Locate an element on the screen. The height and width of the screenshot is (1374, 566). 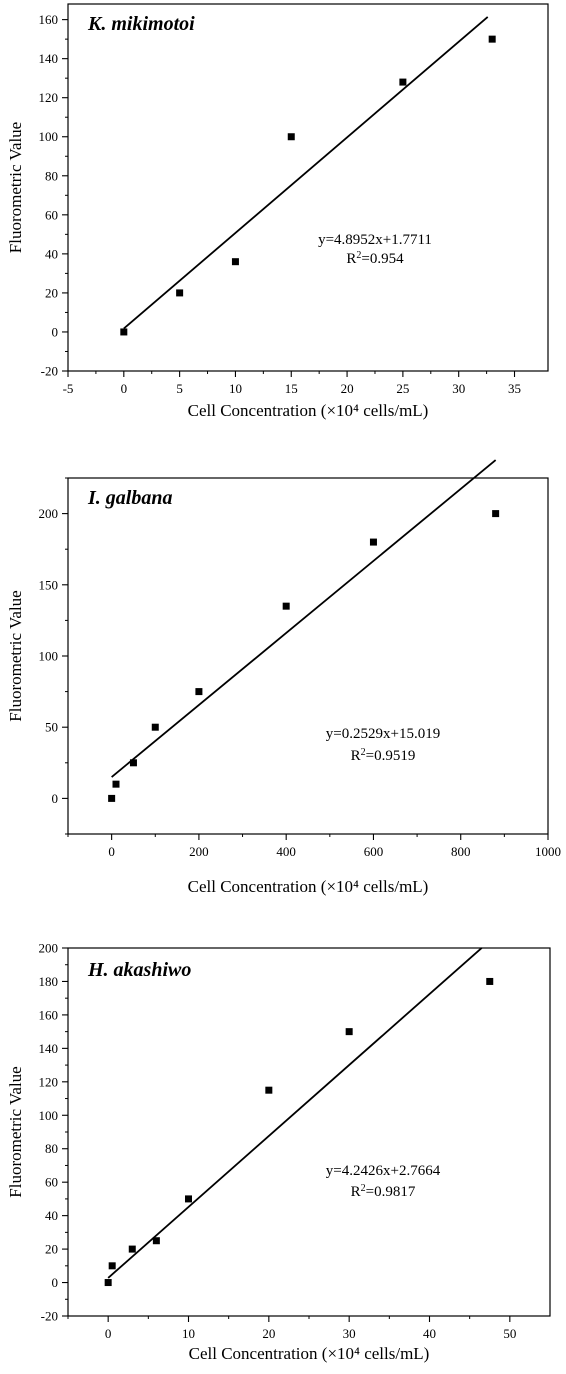
r-squared-label: R2=0.954 is located at coordinates (375, 259).